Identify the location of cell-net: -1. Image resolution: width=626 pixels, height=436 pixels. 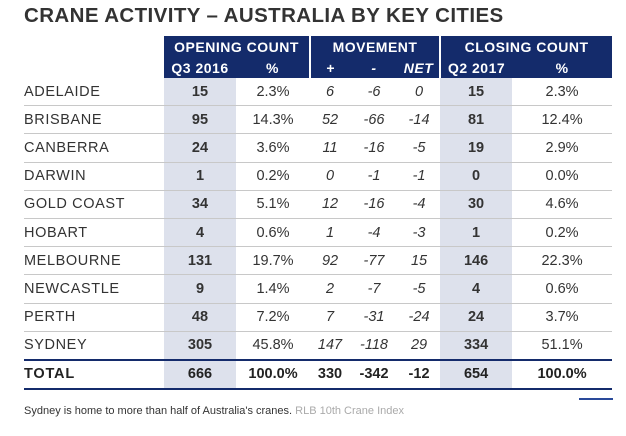
(419, 176).